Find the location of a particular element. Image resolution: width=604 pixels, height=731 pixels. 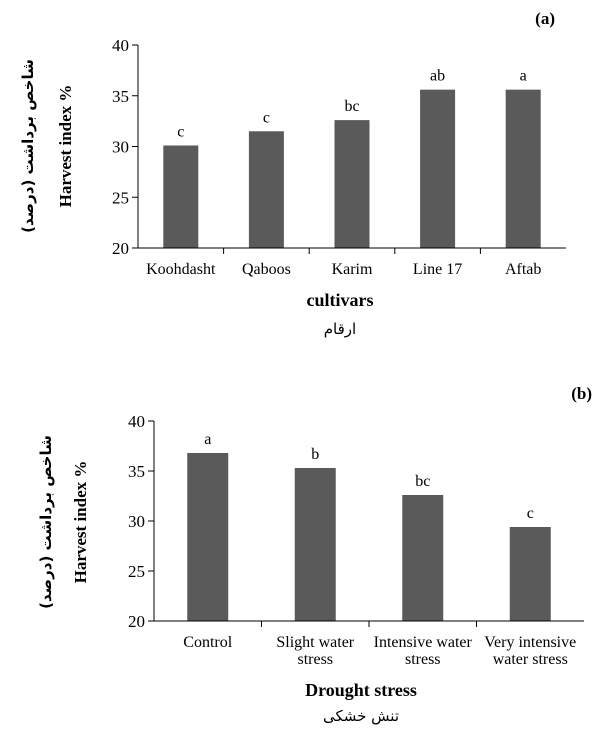

x-tick-label: Intensive water is located at coordinates (423, 642).